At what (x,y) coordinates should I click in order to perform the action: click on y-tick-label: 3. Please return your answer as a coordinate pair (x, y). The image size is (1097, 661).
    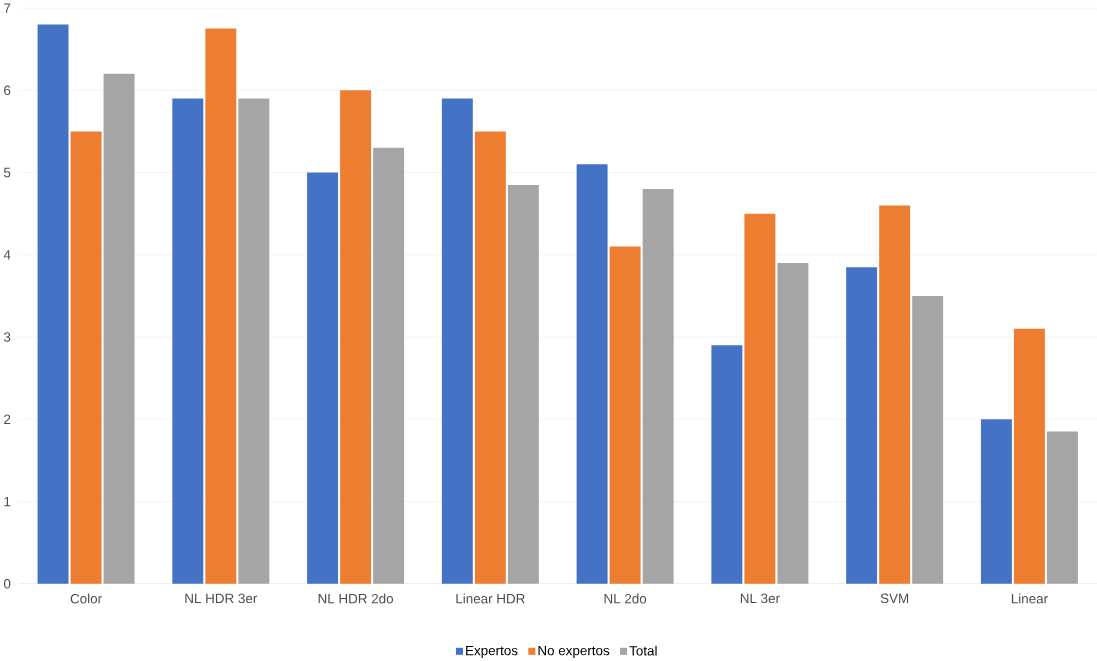
    Looking at the image, I should click on (7, 337).